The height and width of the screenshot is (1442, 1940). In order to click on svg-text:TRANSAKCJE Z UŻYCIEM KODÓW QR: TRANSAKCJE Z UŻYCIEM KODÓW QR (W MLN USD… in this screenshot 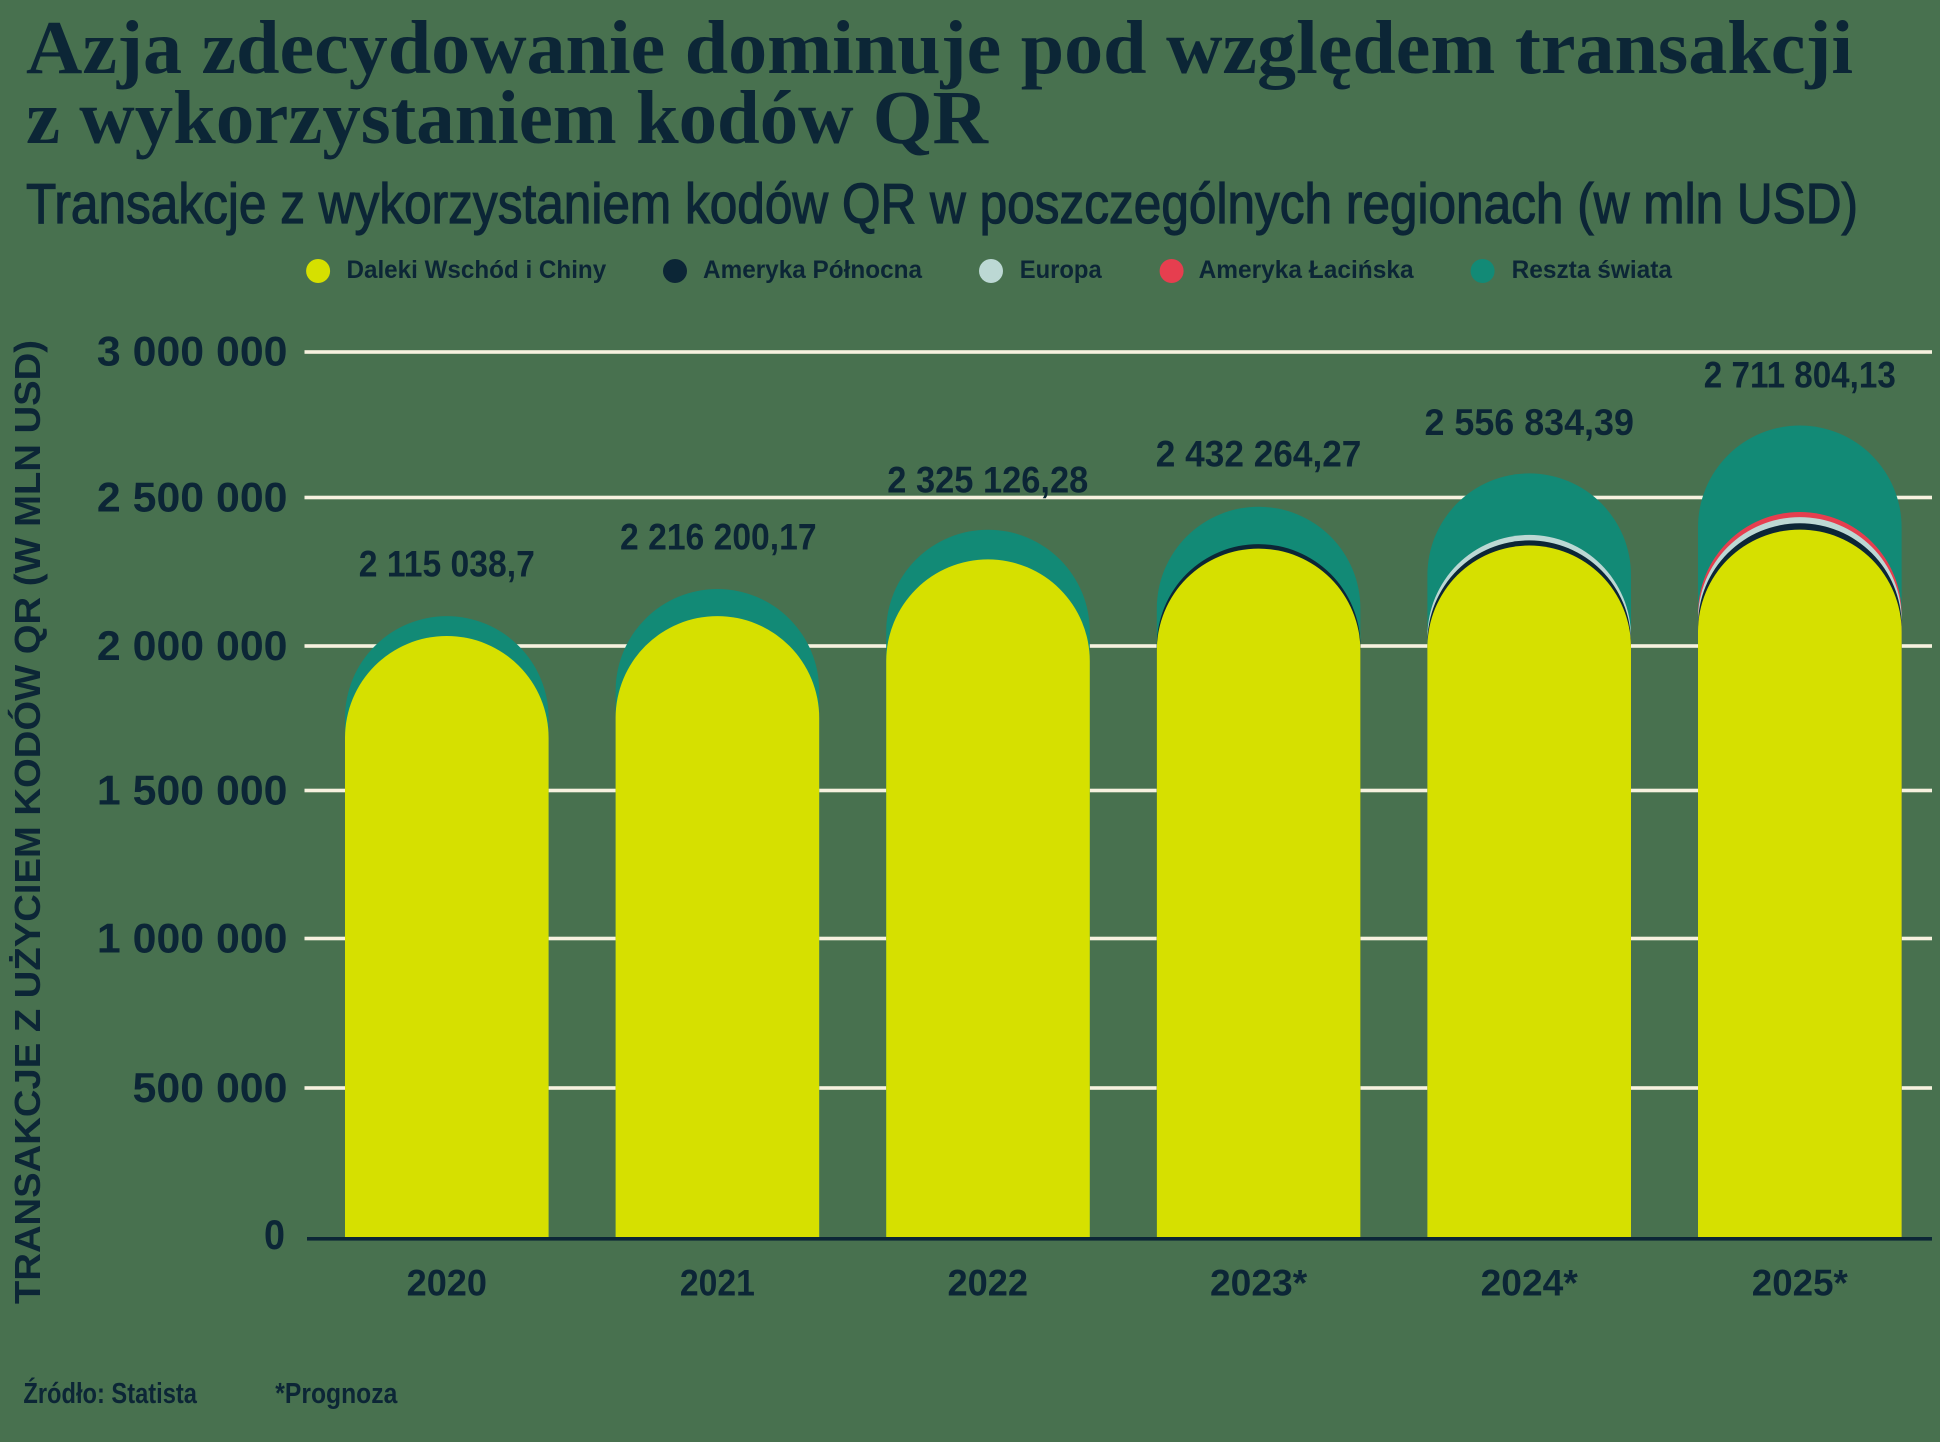, I will do `click(27, 822)`.